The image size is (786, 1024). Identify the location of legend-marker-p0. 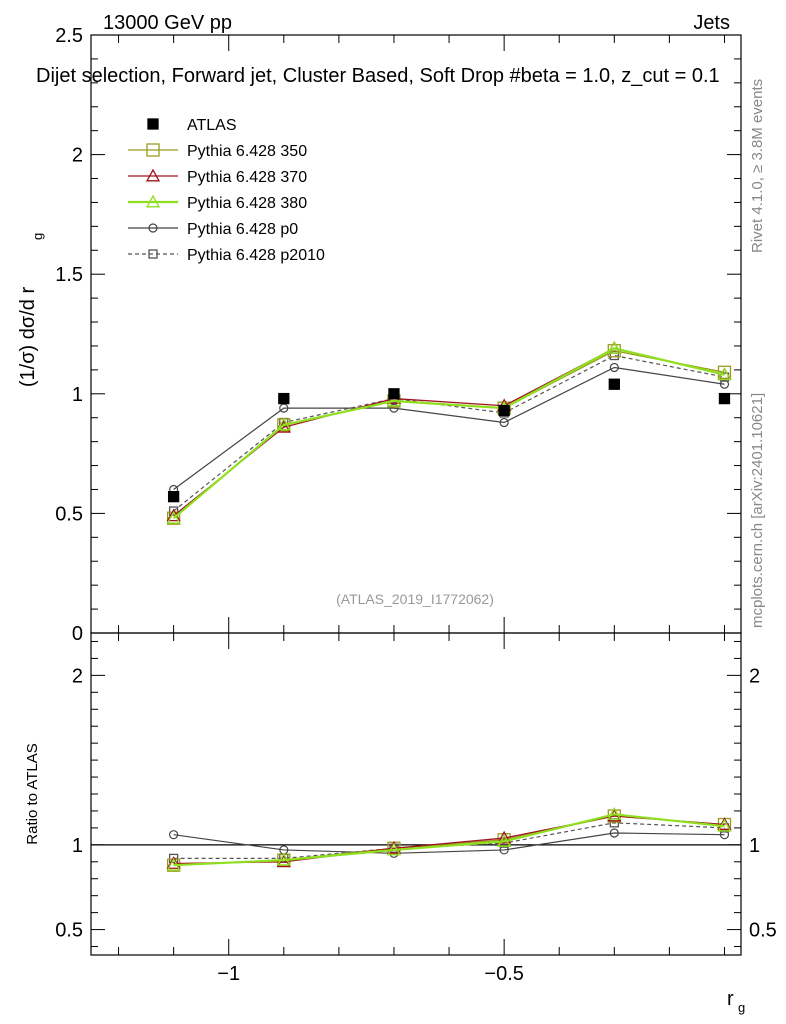
(153, 228).